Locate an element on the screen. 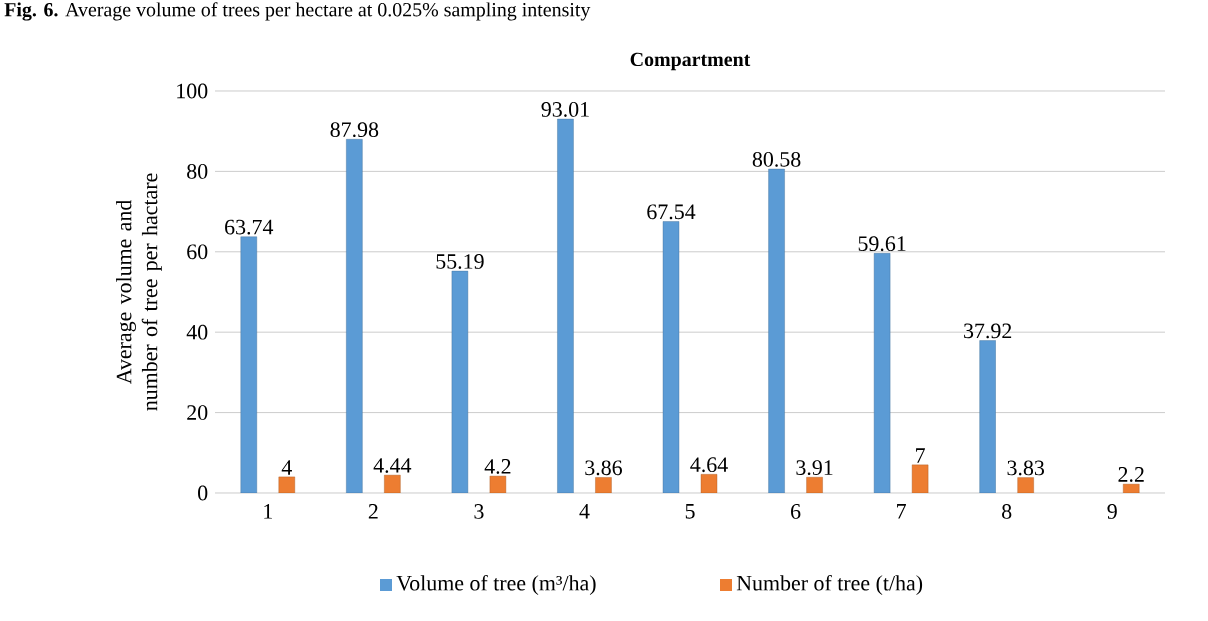  data-label: 87.98 is located at coordinates (354, 130).